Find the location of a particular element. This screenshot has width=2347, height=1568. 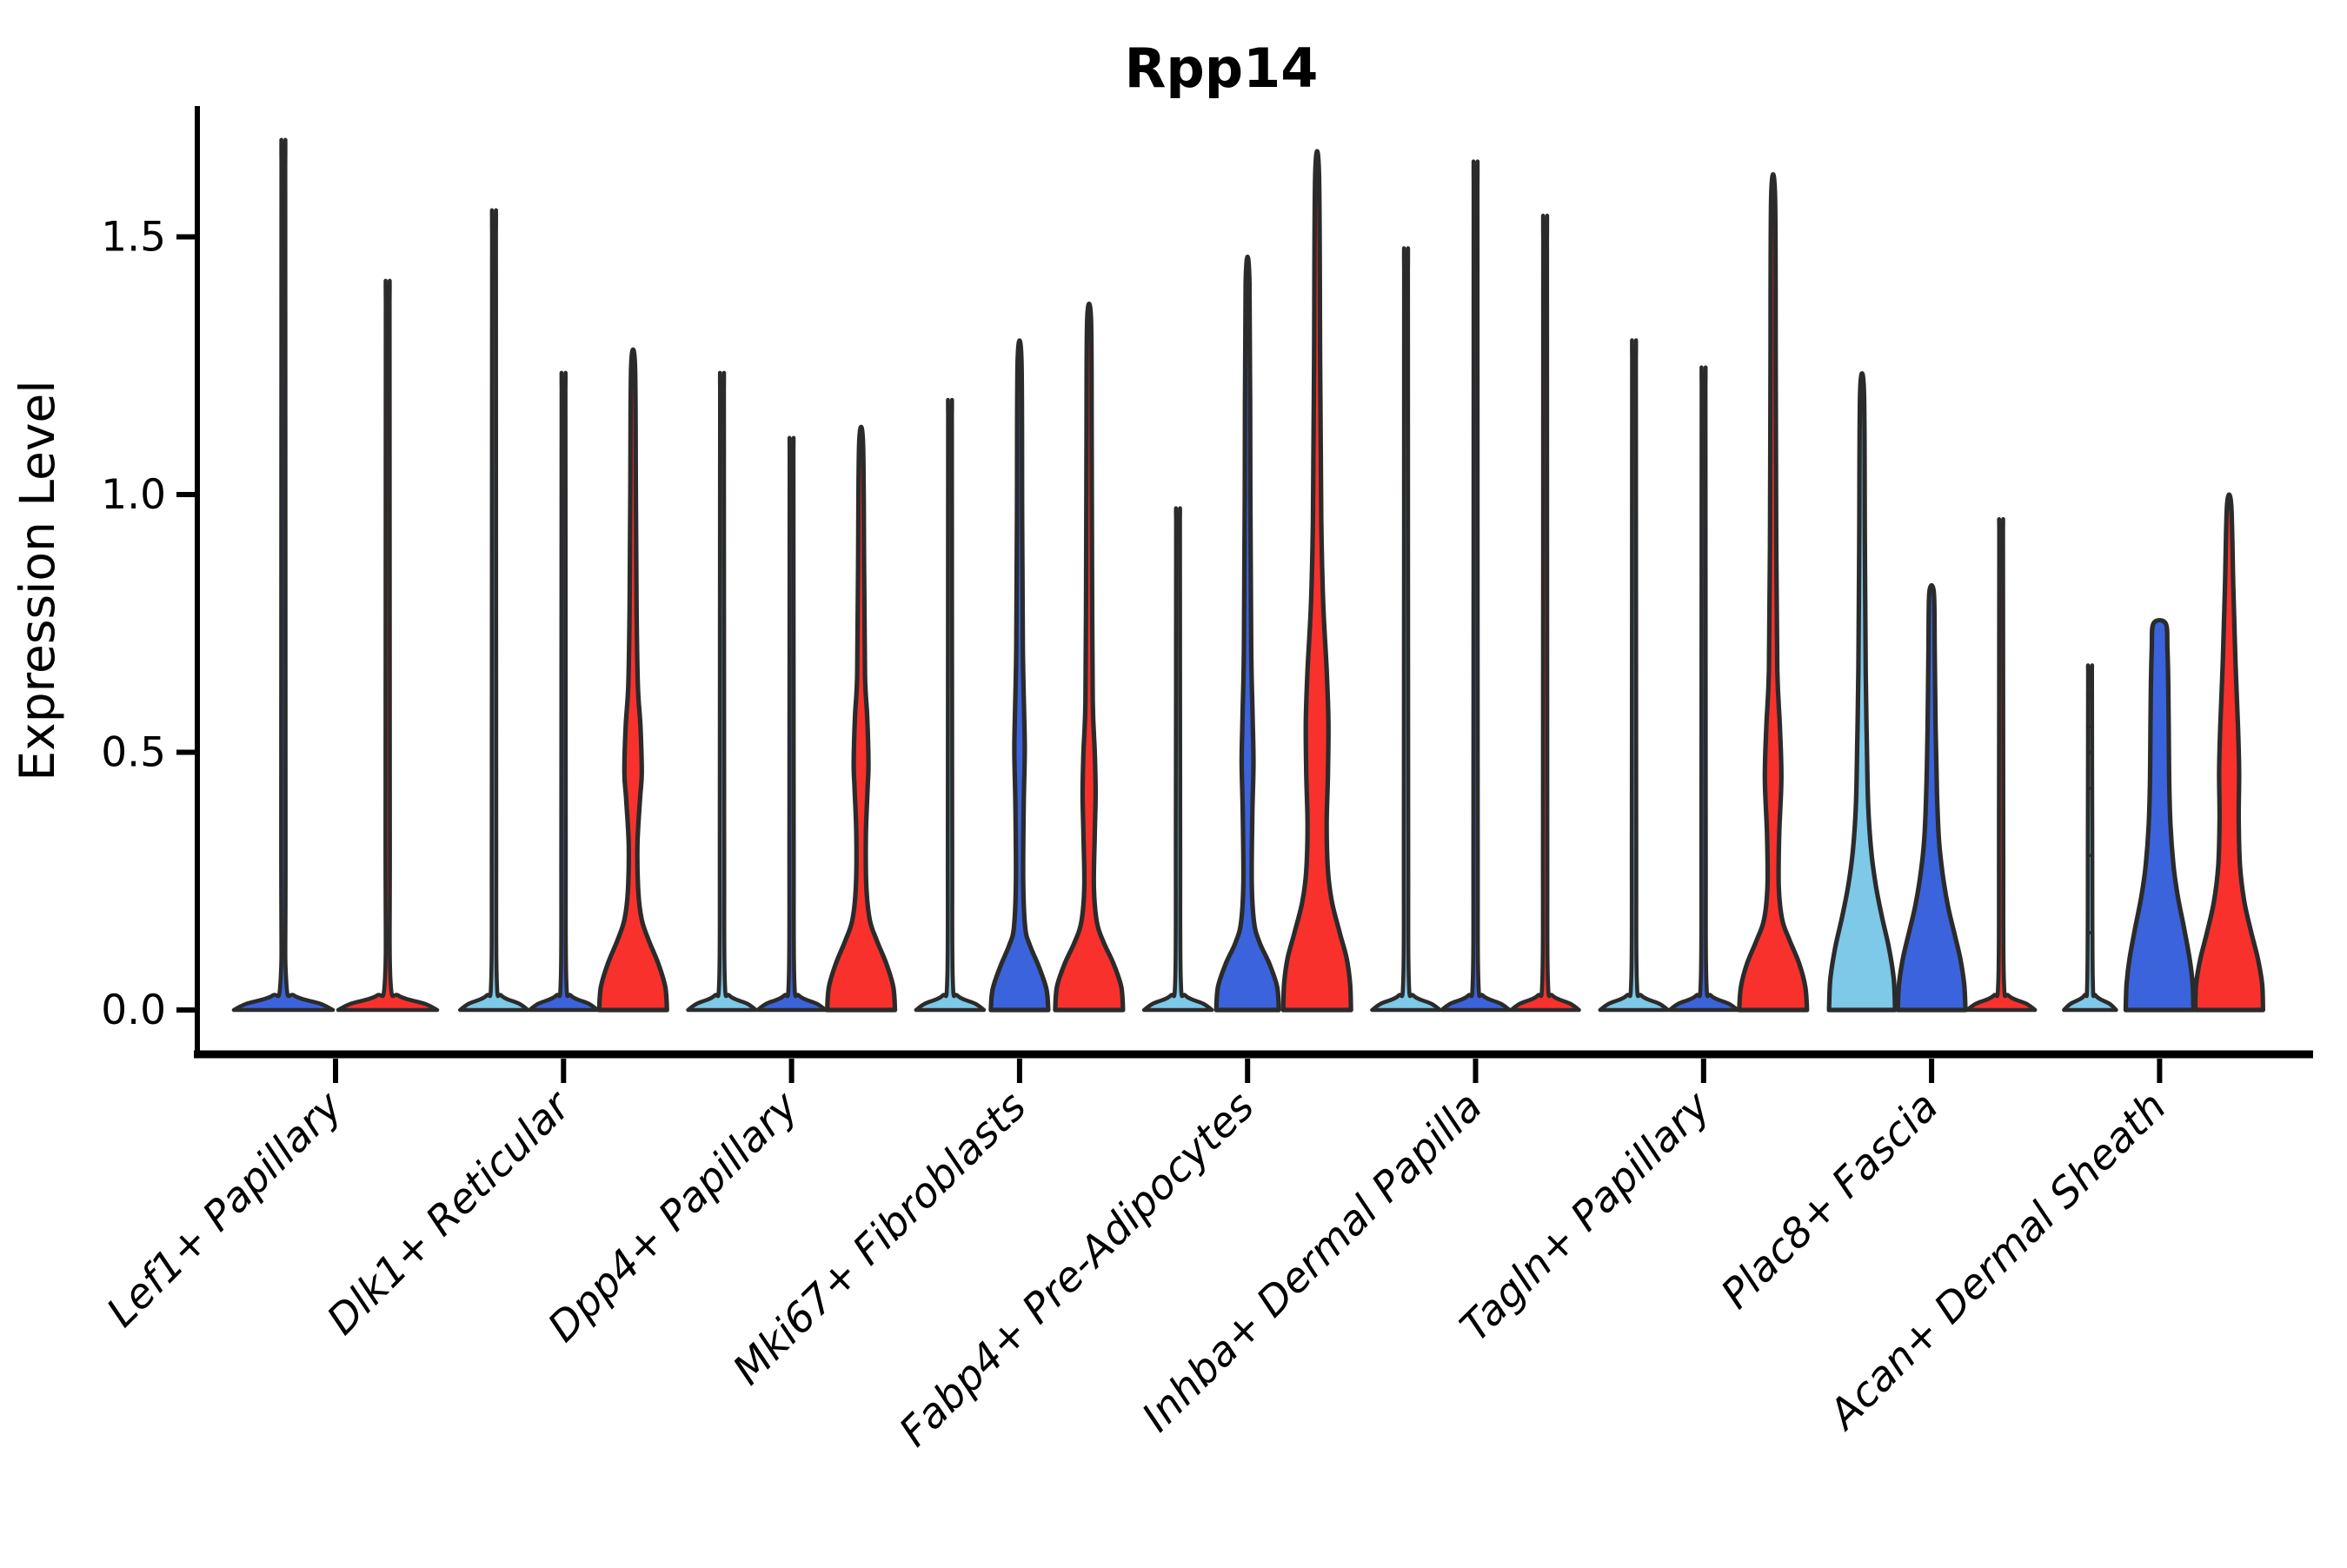

y-tick-label: 0.5 is located at coordinates (133, 753).